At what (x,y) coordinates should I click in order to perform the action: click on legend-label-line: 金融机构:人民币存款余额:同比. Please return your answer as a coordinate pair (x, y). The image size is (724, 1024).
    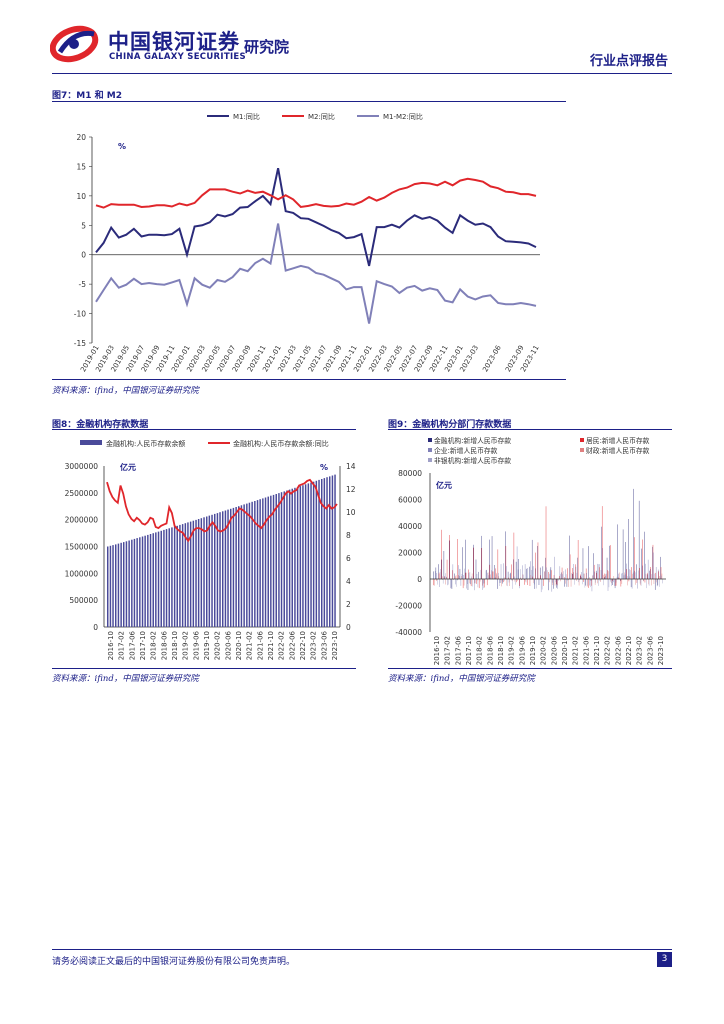
    Looking at the image, I should click on (281, 443).